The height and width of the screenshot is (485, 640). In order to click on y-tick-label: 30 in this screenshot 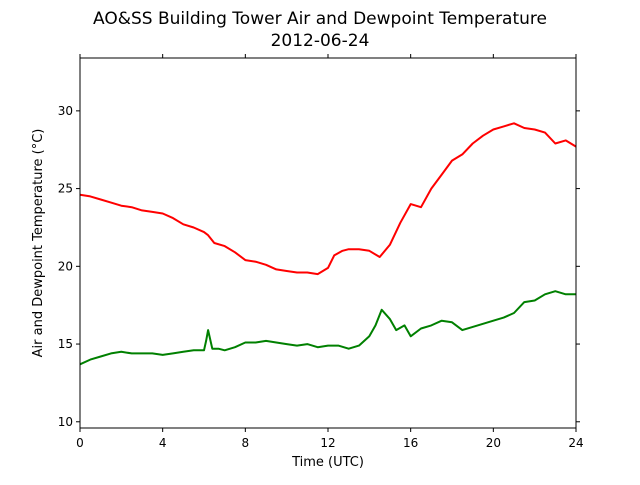, I will do `click(65, 111)`.